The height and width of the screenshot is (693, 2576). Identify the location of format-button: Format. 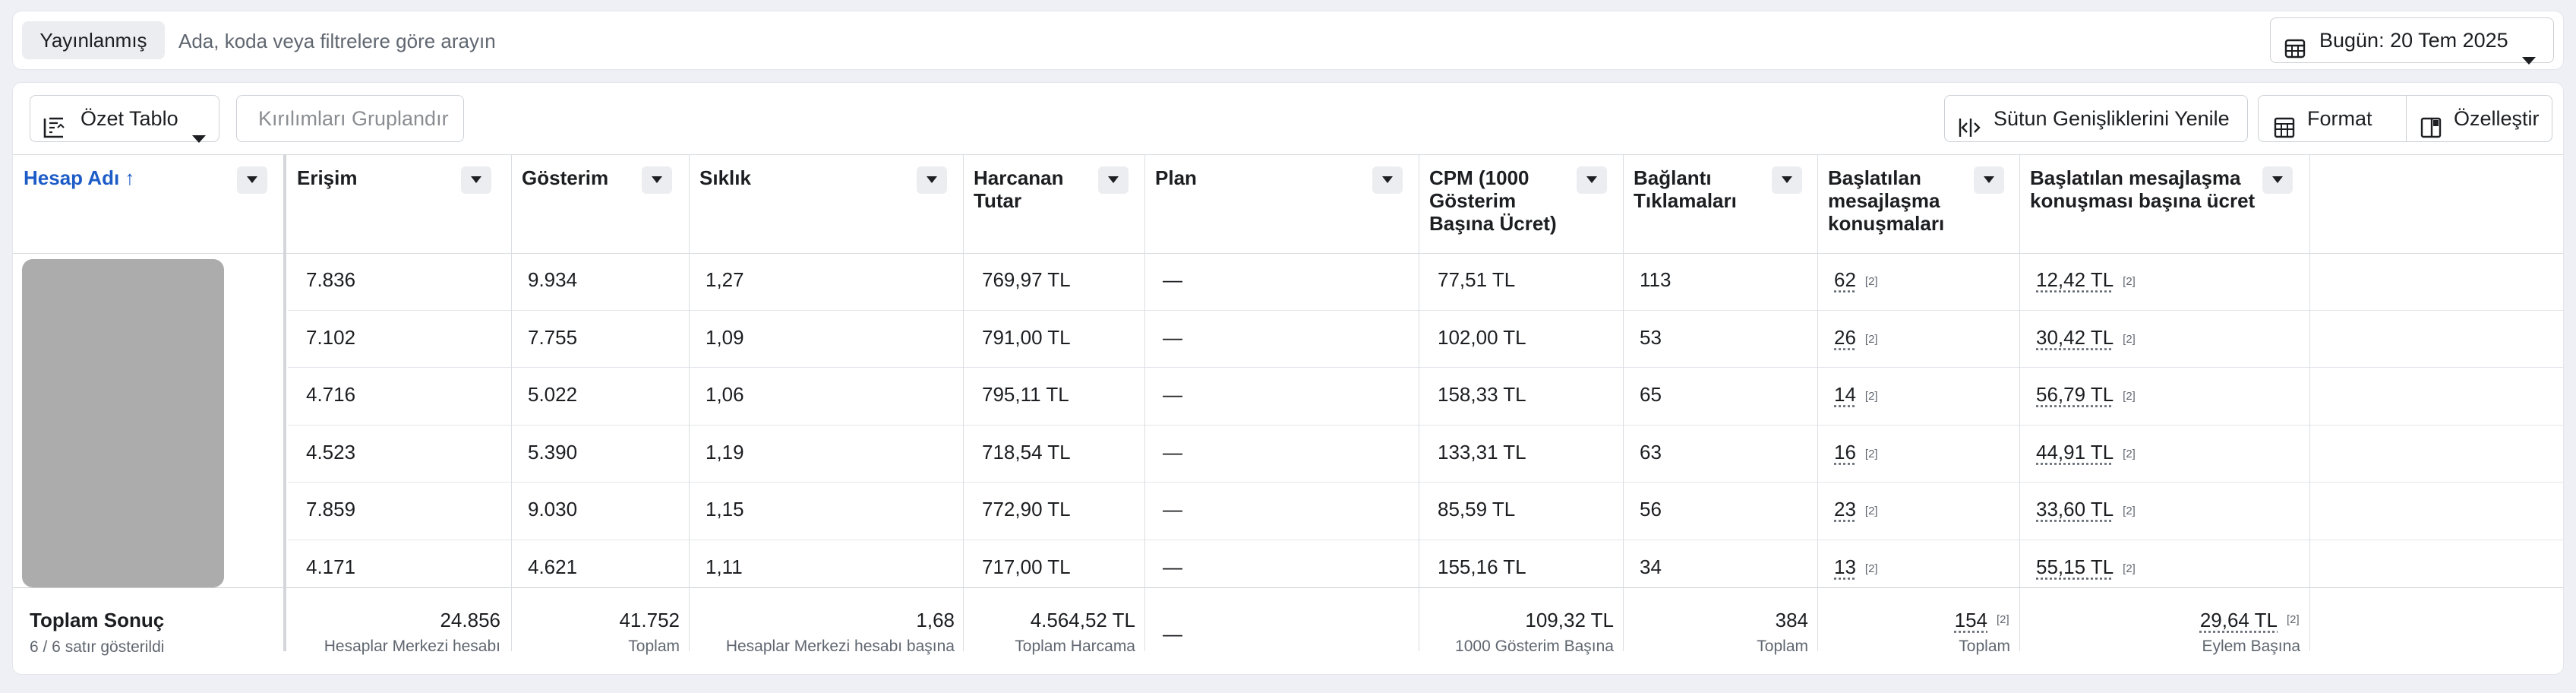
(2332, 118).